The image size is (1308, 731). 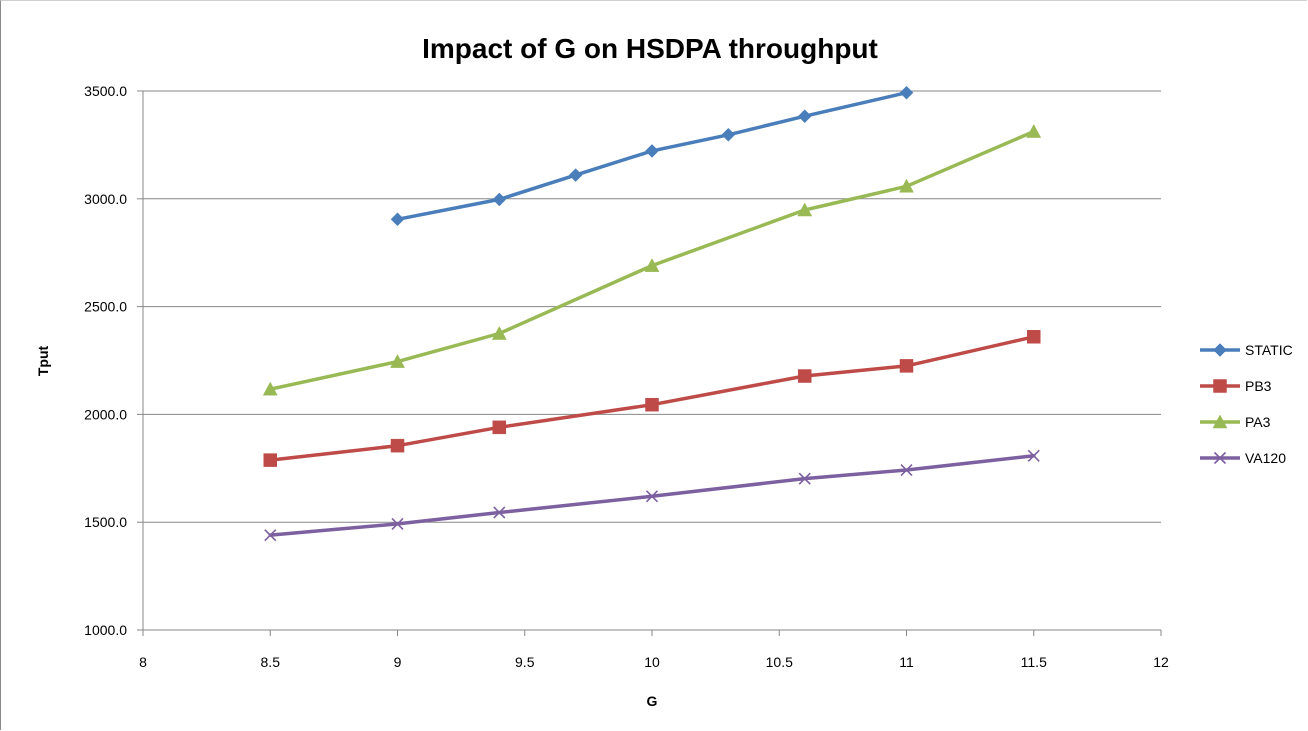 What do you see at coordinates (143, 662) in the screenshot?
I see `x-tick-label: 8` at bounding box center [143, 662].